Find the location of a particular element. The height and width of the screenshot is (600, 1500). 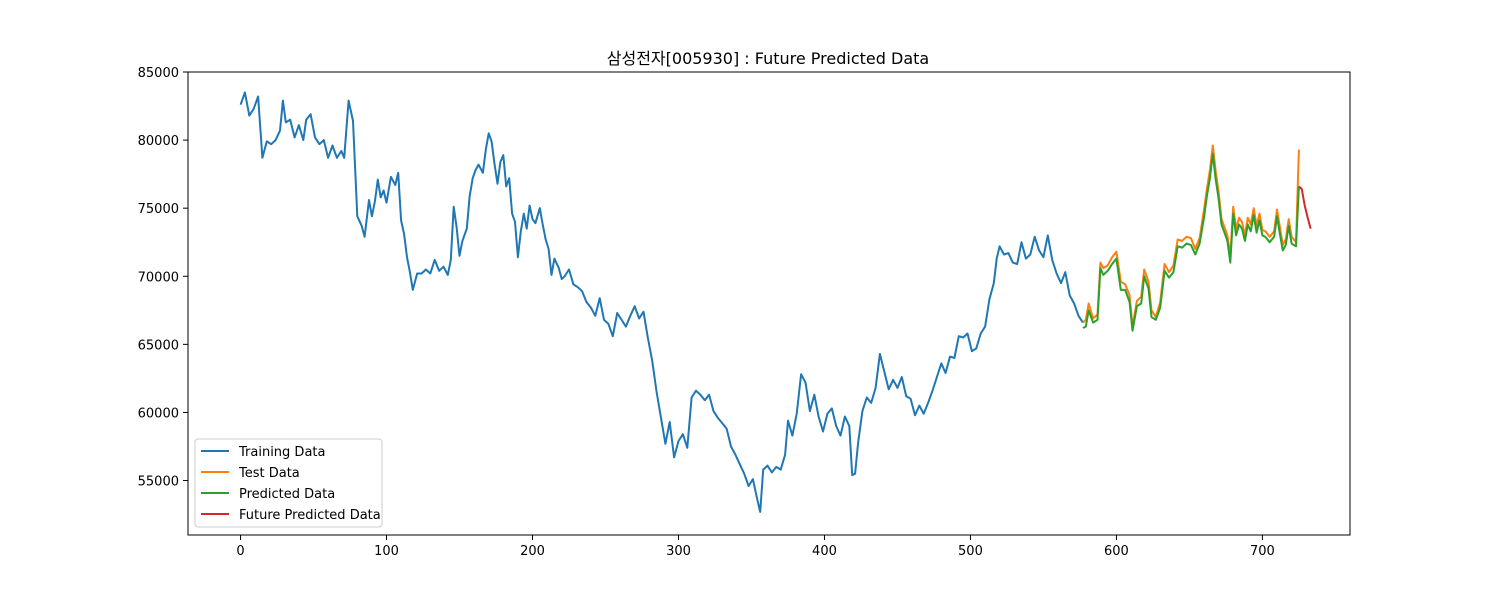

y-tick-label: 55000 is located at coordinates (158, 482).